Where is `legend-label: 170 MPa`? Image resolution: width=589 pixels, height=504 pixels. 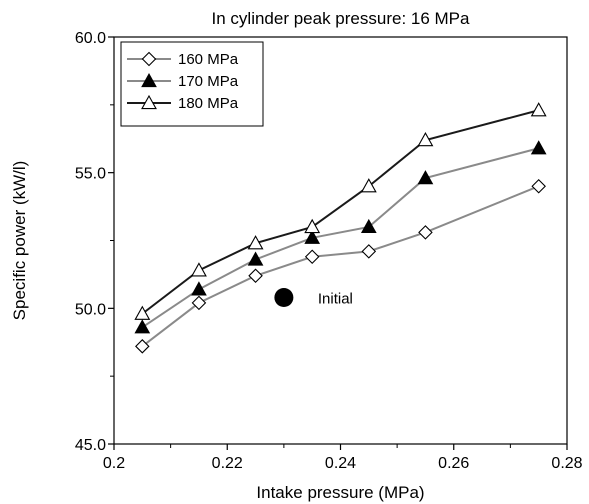
legend-label: 170 MPa is located at coordinates (208, 81).